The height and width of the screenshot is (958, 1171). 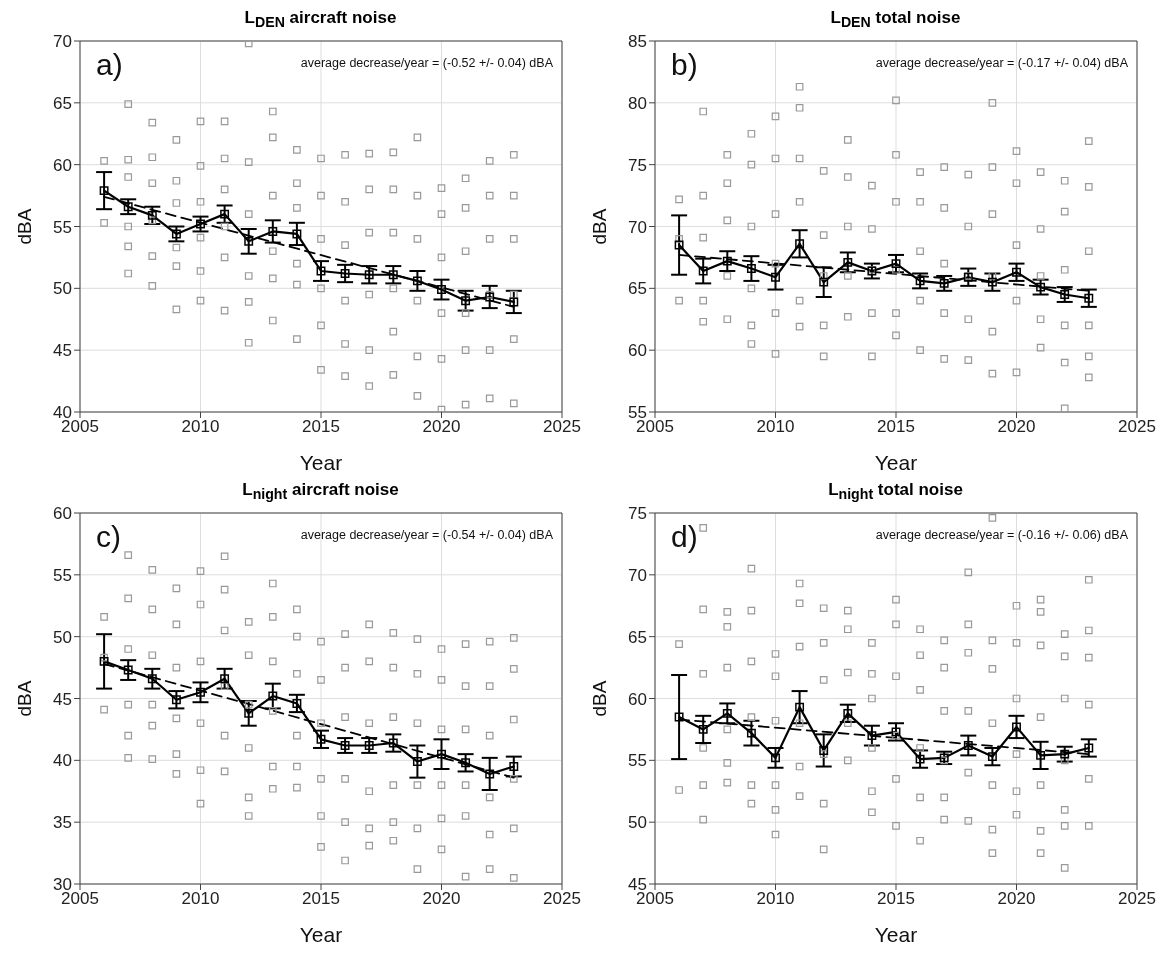 I want to click on annotation: b), so click(x=684, y=65).